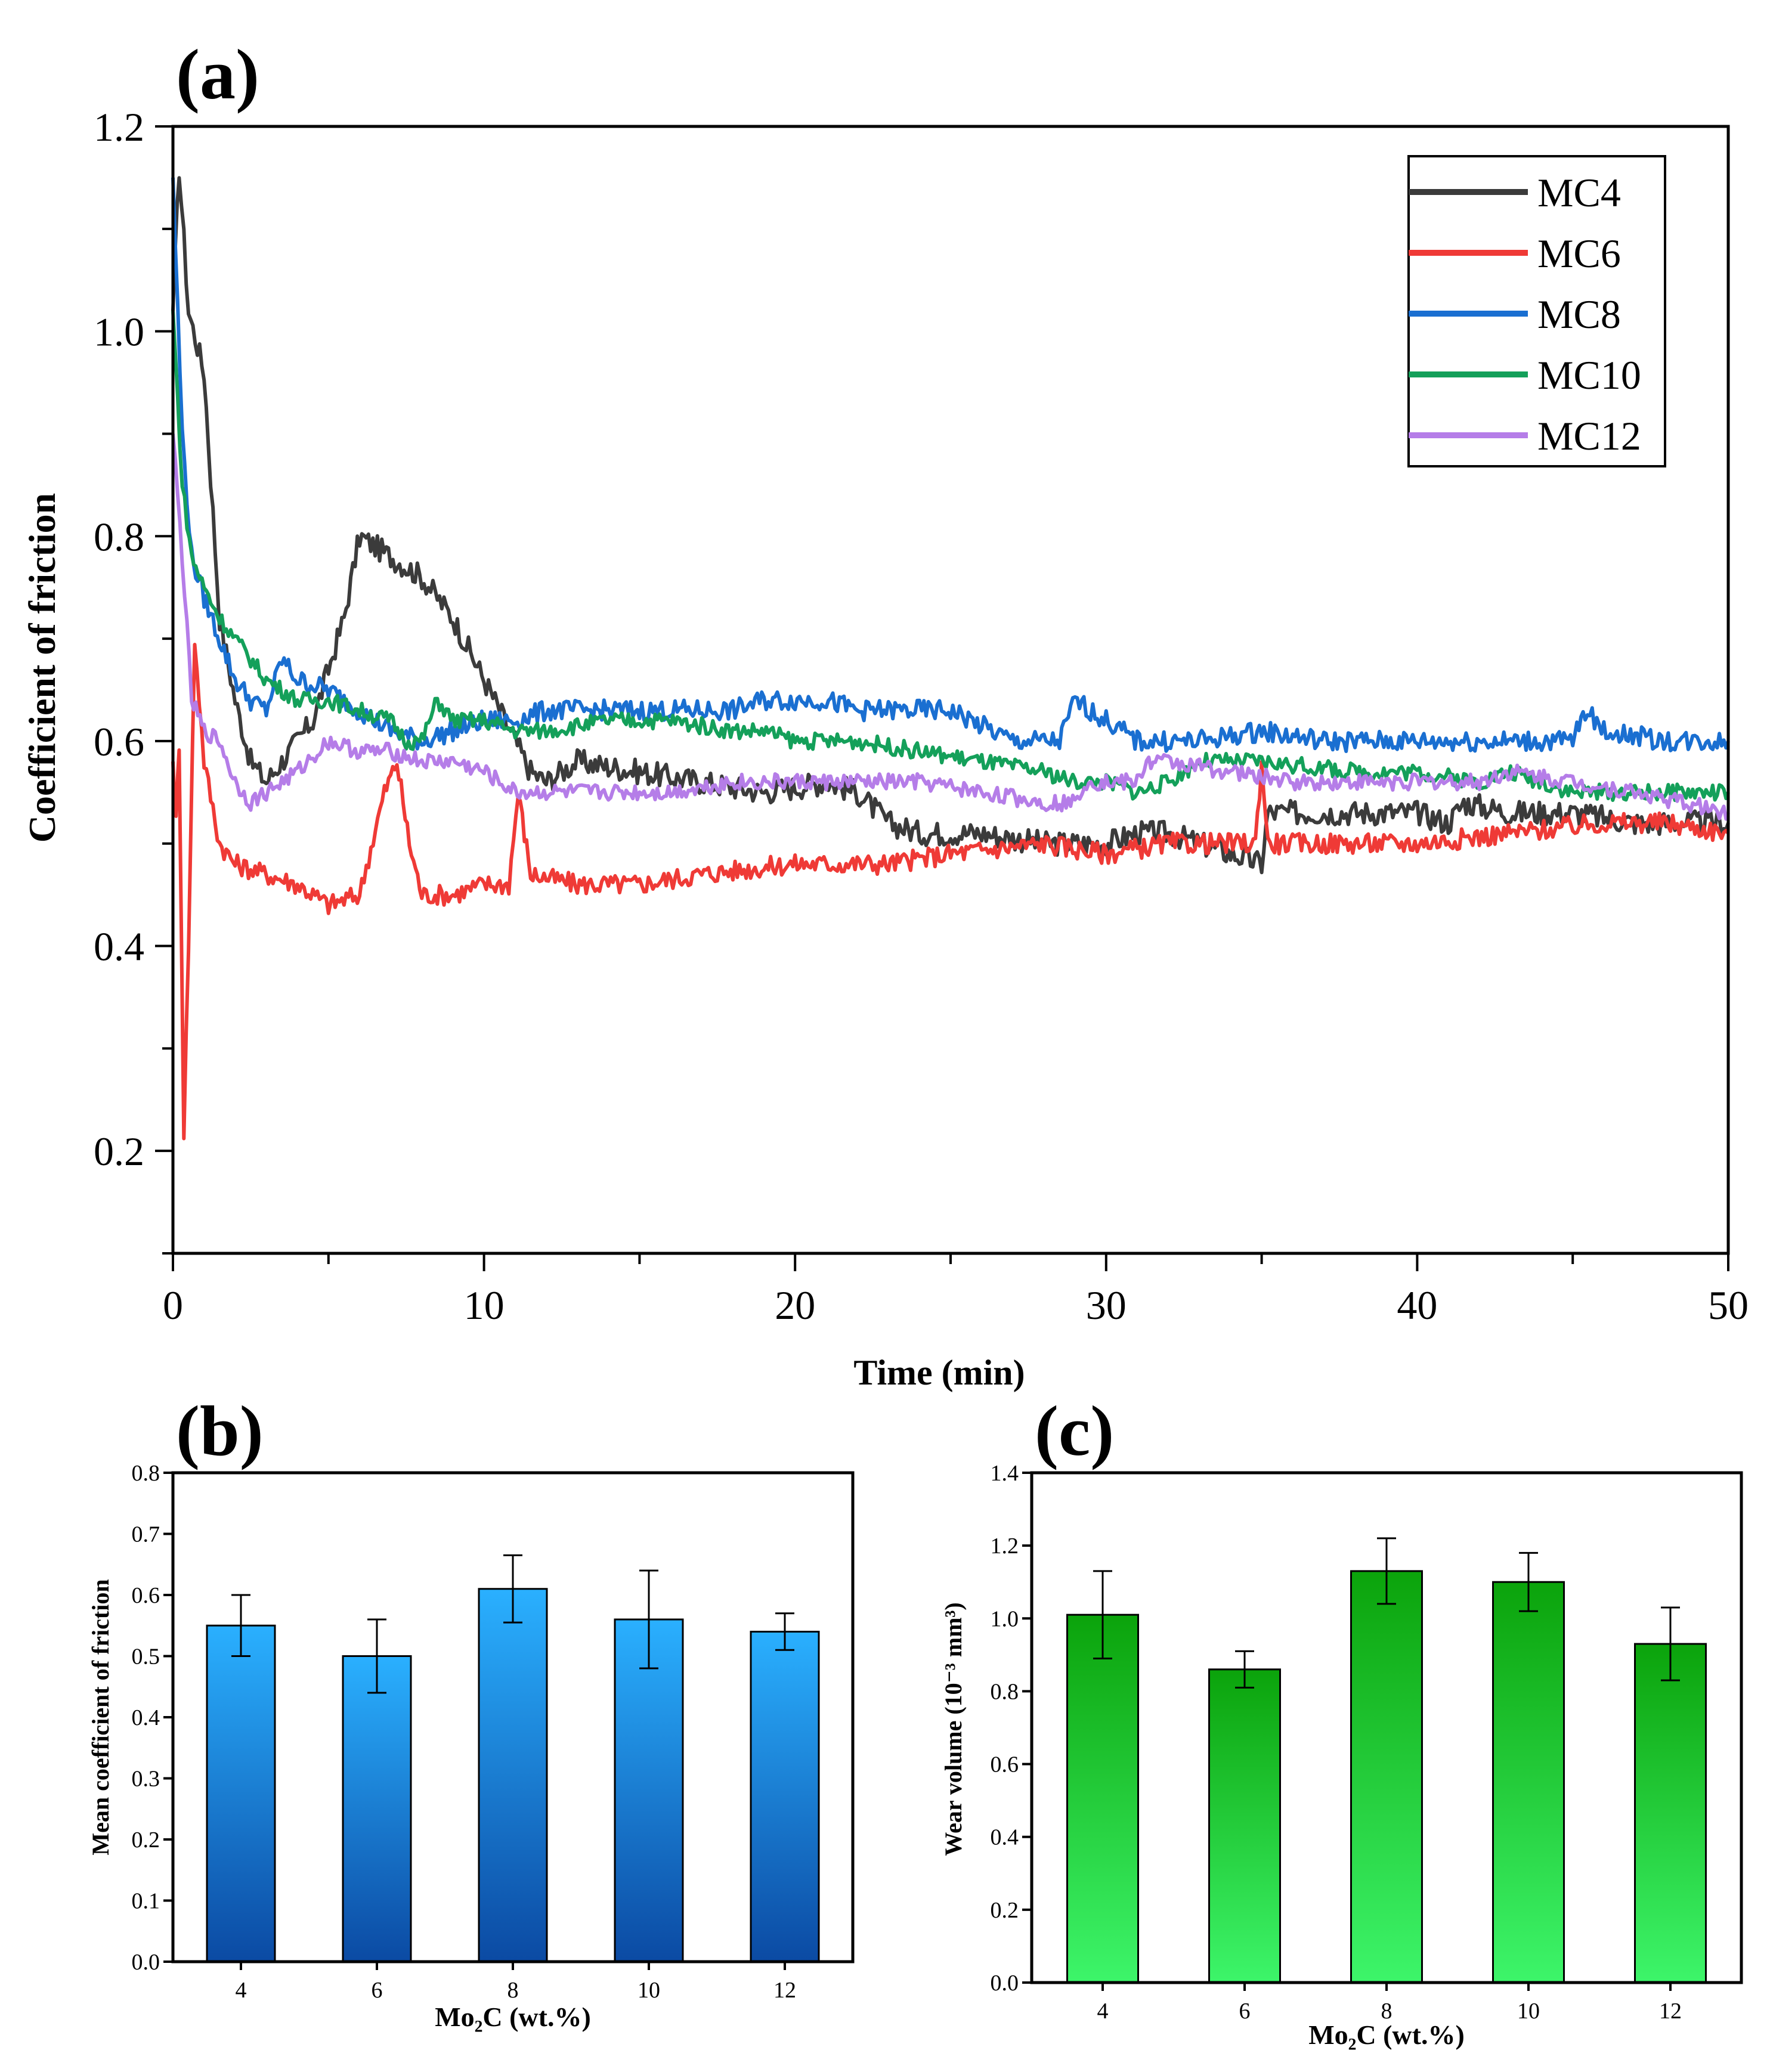  I want to click on panel-b-ytick-label: 0.5, so click(146, 1657).